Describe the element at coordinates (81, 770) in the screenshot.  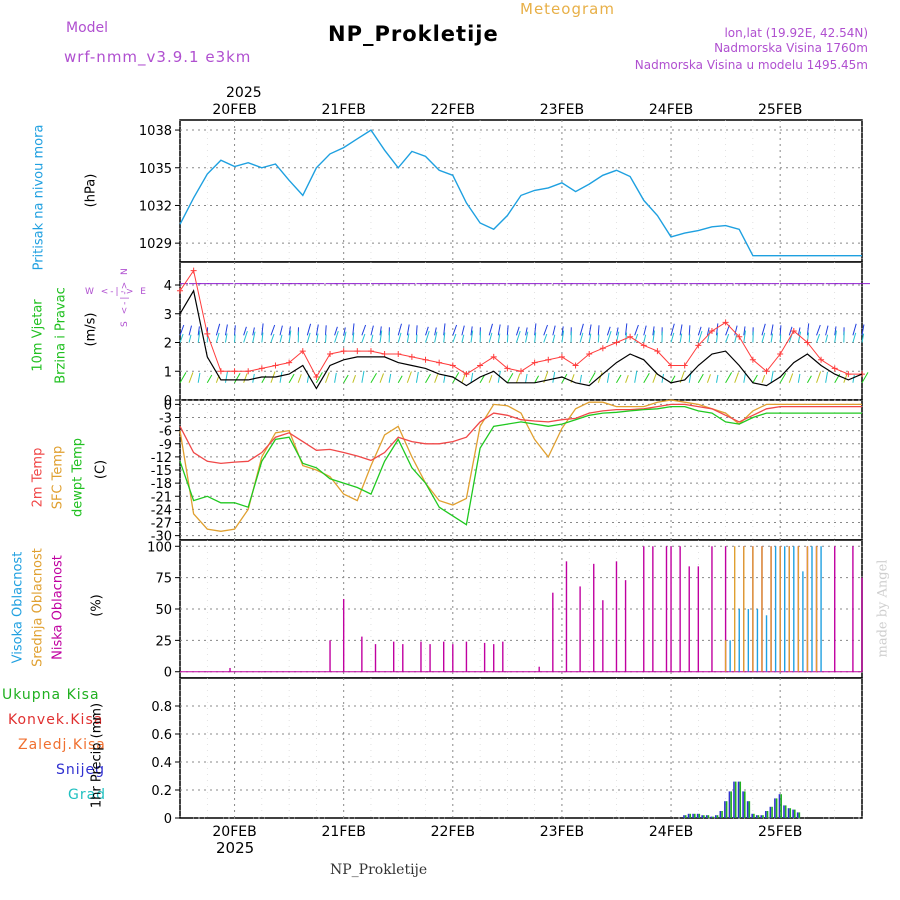
I see `precip-label-snow: Snijeg` at that location.